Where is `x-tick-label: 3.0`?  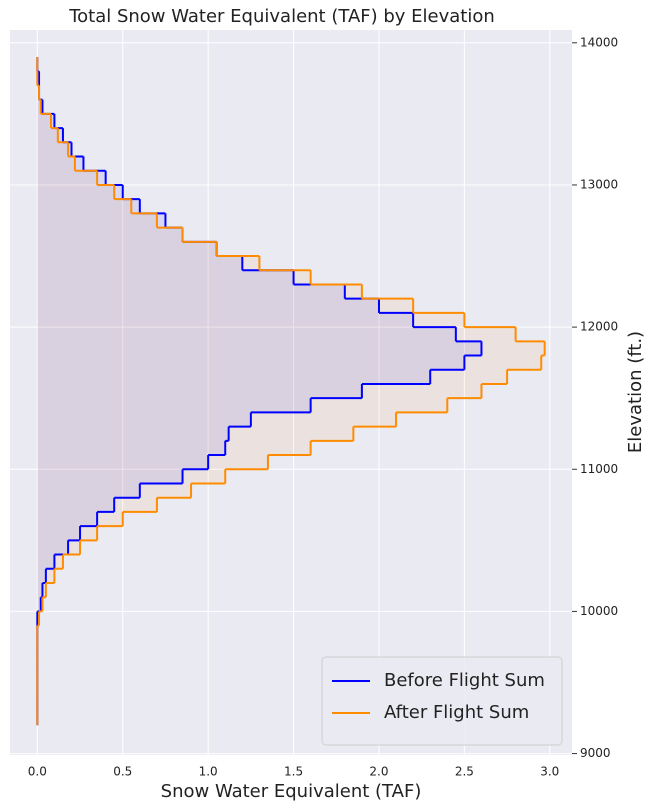
x-tick-label: 3.0 is located at coordinates (549, 772).